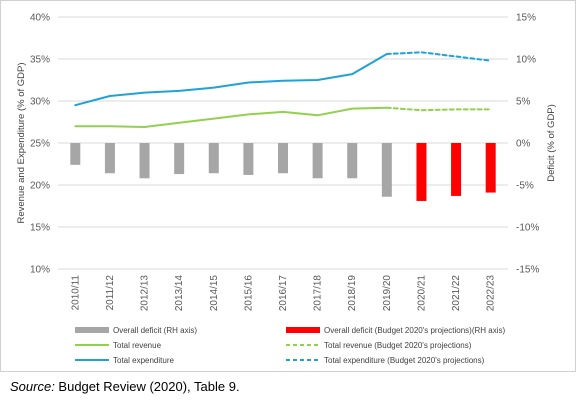  Describe the element at coordinates (491, 293) in the screenshot. I see `x-tick-label: 2022/23` at that location.